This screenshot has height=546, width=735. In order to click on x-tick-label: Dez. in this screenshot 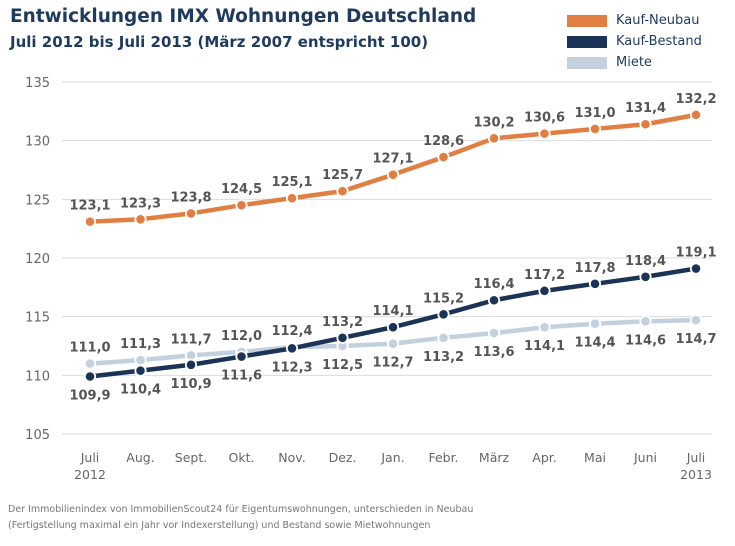, I will do `click(343, 457)`.